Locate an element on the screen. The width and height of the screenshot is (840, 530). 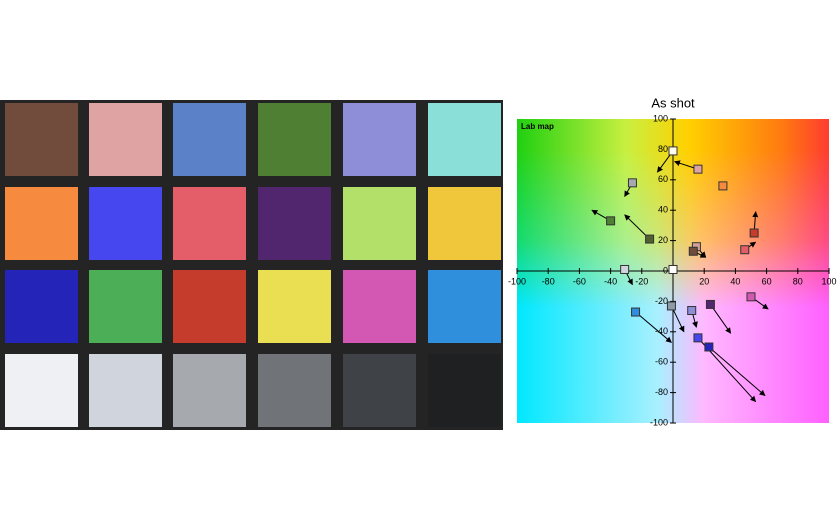
x-tick-label: 40 is located at coordinates (735, 281).